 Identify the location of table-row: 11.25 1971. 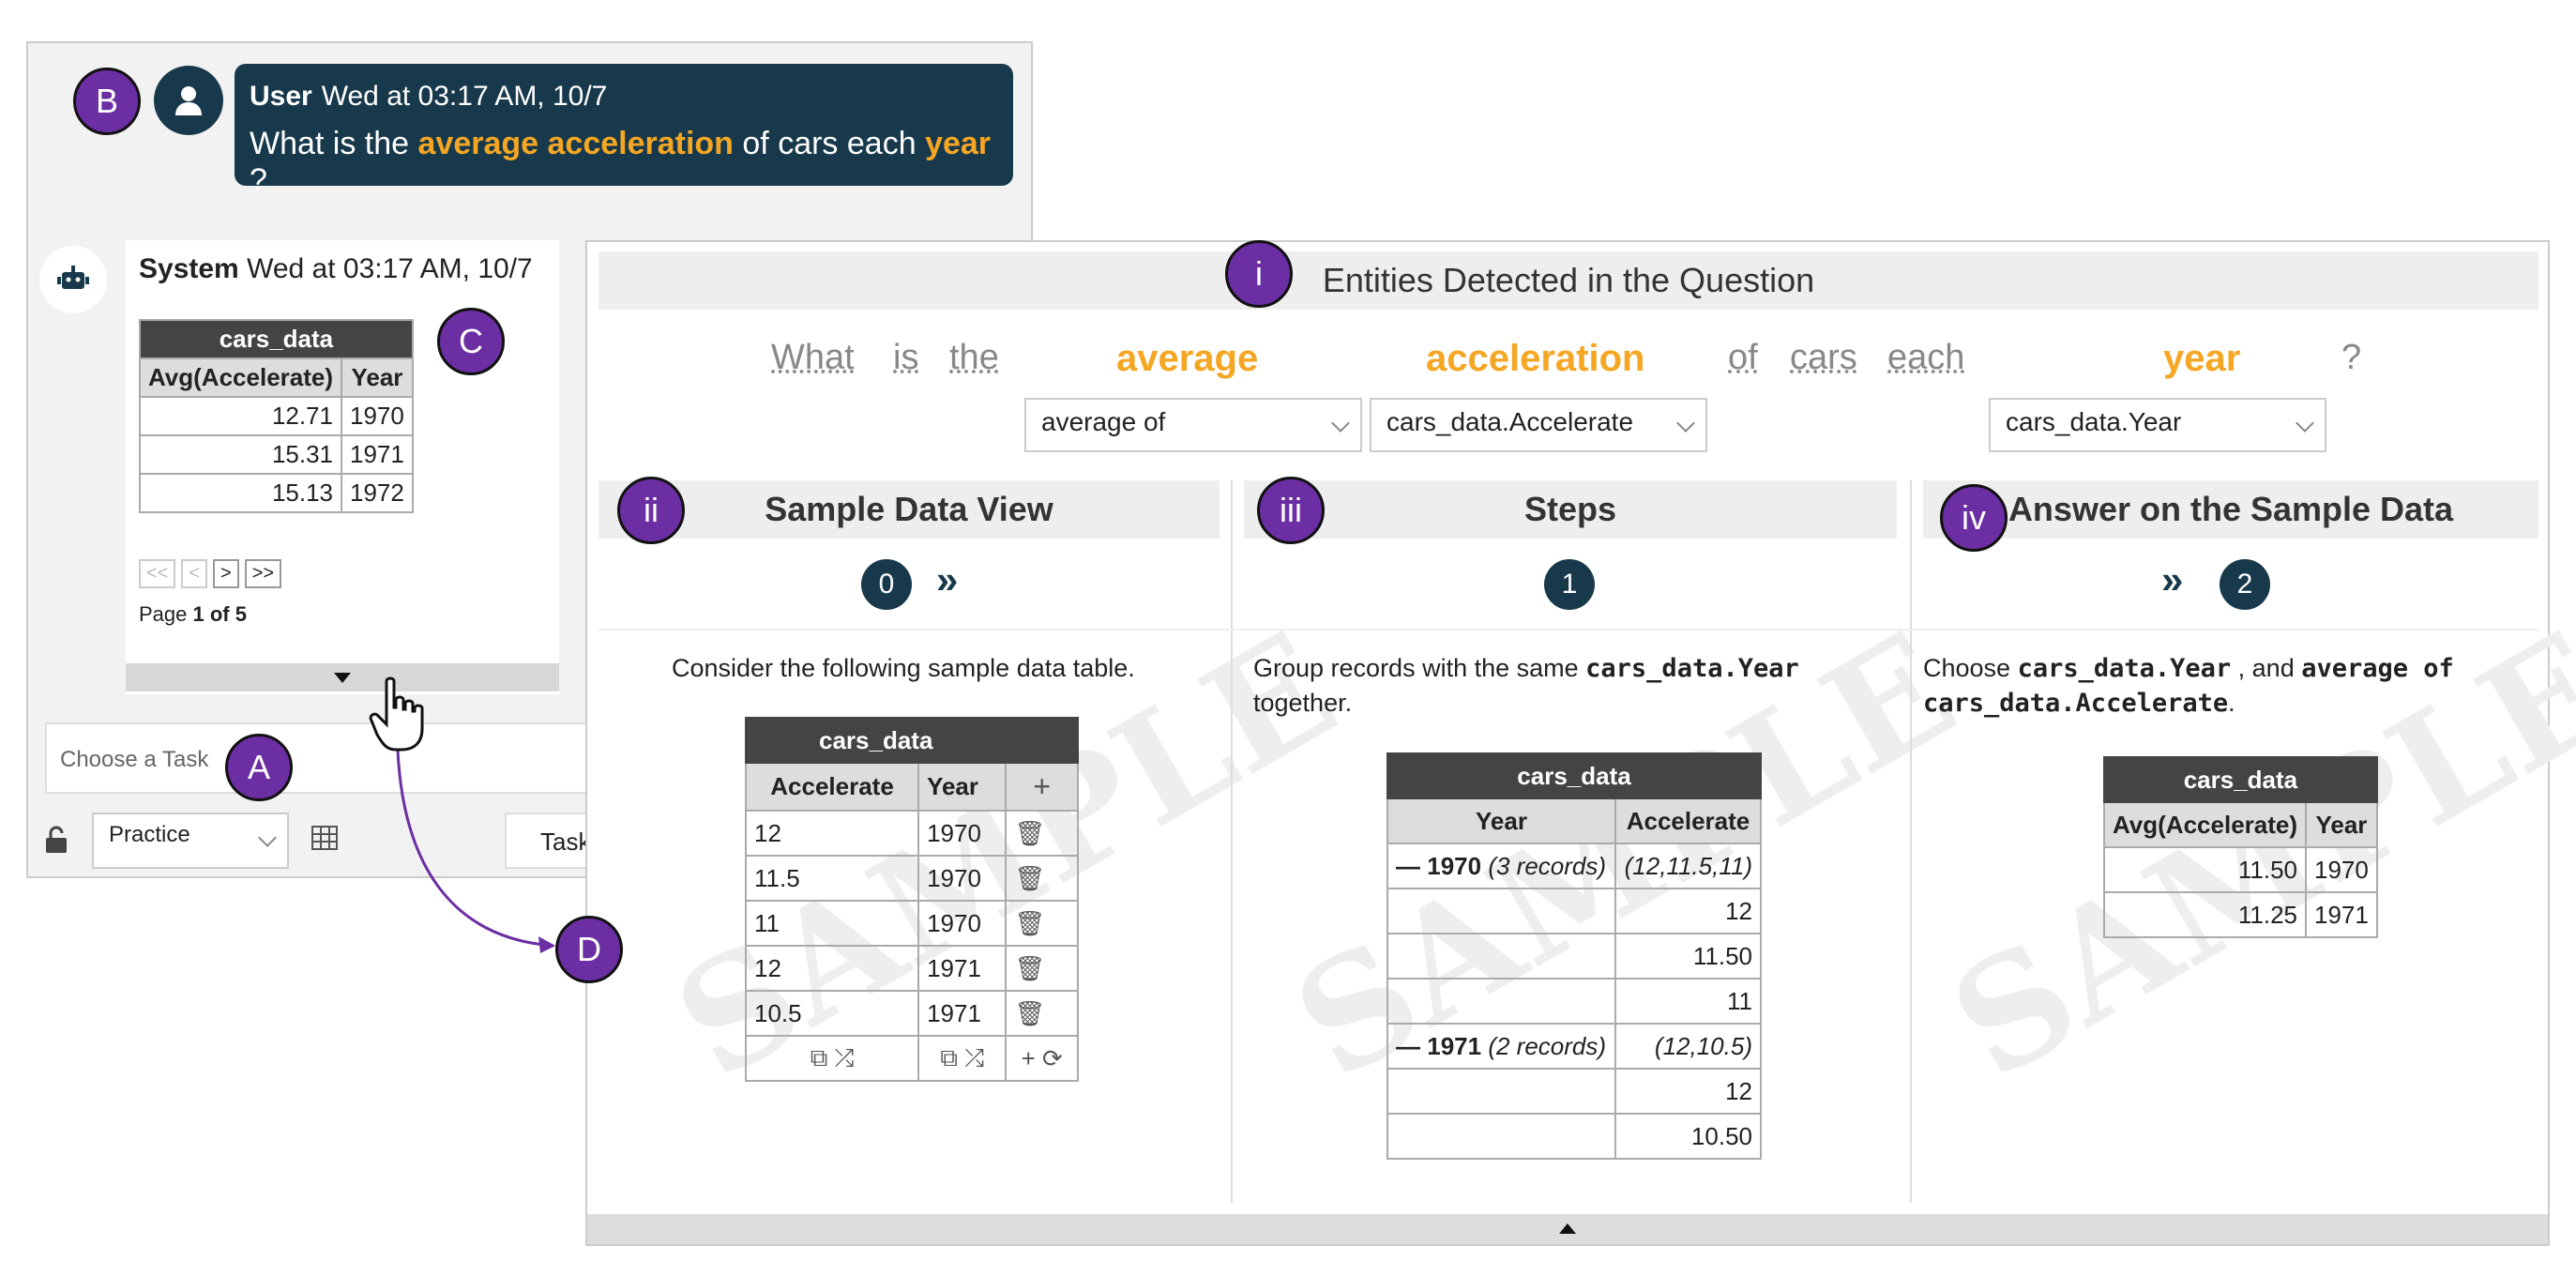
(2240, 914).